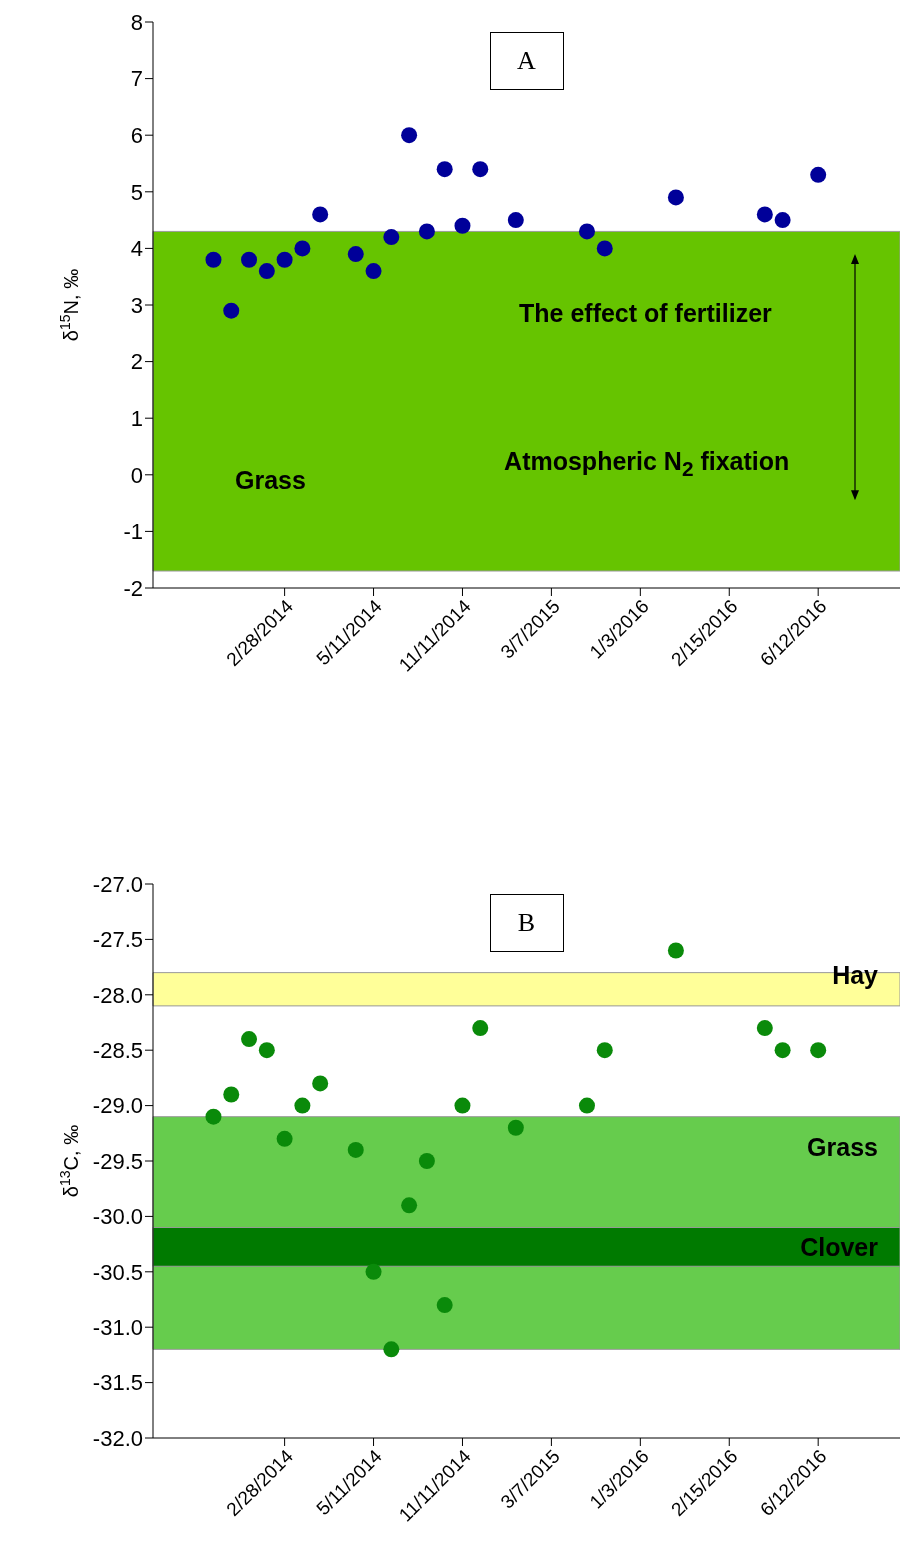 The image size is (900, 1562). What do you see at coordinates (855, 974) in the screenshot?
I see `band-label: Hay` at bounding box center [855, 974].